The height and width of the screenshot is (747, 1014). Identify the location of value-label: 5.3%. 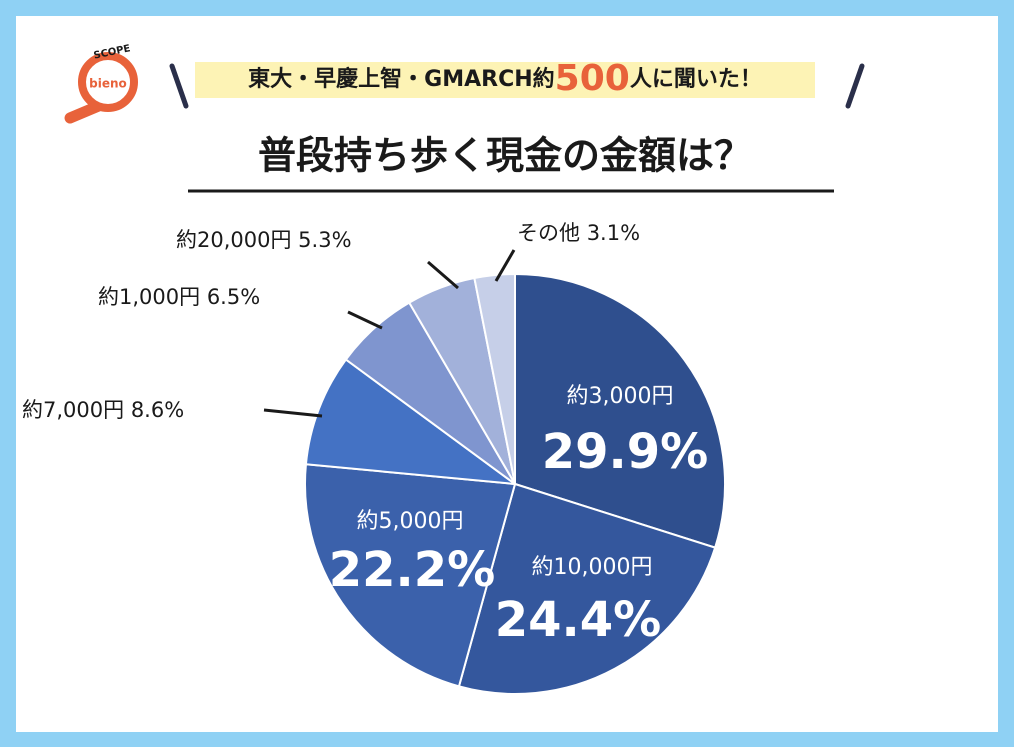
(324, 240).